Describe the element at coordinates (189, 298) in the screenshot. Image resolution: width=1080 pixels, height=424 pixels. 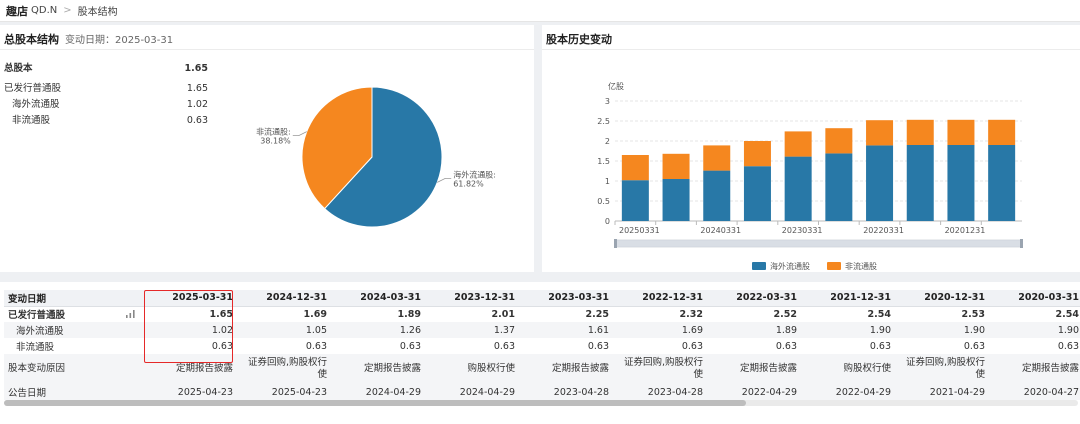
I see `date-column-header: 2025-03-31` at that location.